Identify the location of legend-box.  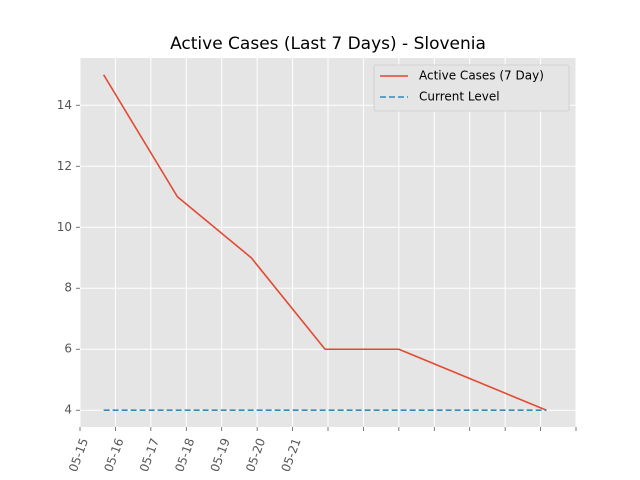
(471, 88).